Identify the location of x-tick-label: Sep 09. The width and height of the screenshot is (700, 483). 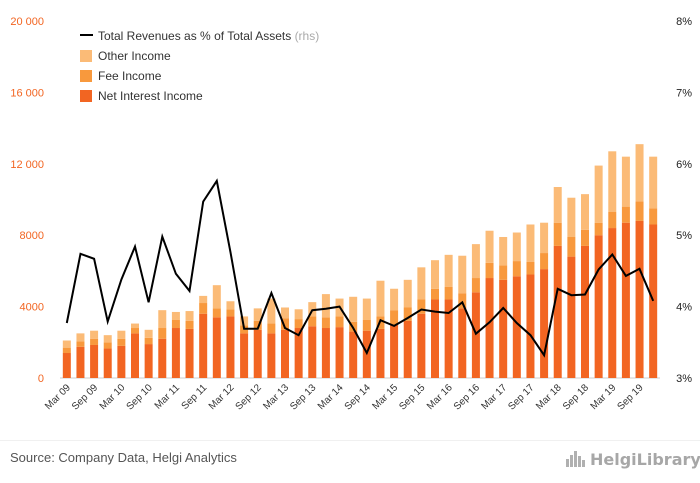
(85, 397).